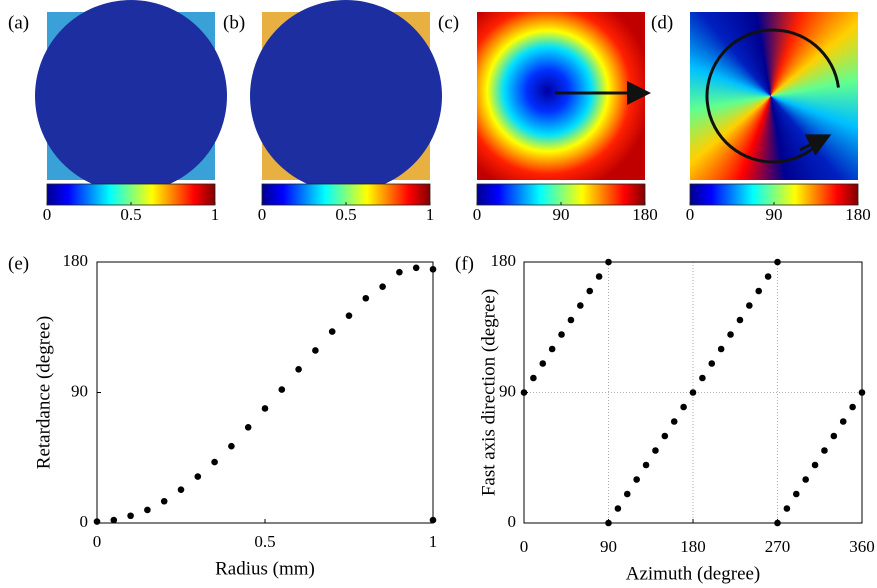 This screenshot has height=588, width=877. Describe the element at coordinates (488, 392) in the screenshot. I see `y-axis-label: Fast axis direction (degree)` at that location.